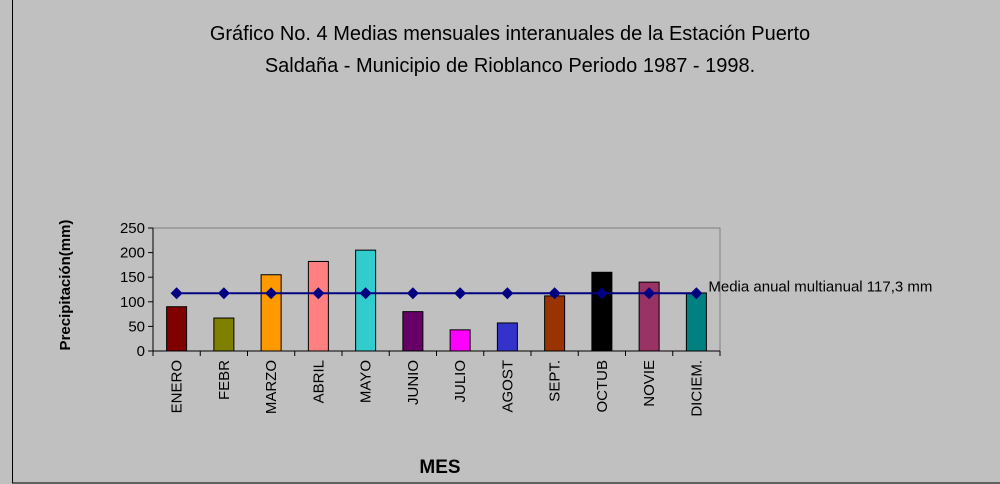 This screenshot has width=1000, height=484. Describe the element at coordinates (820, 286) in the screenshot. I see `series-label: Media anual multianual 117,3 mm` at that location.